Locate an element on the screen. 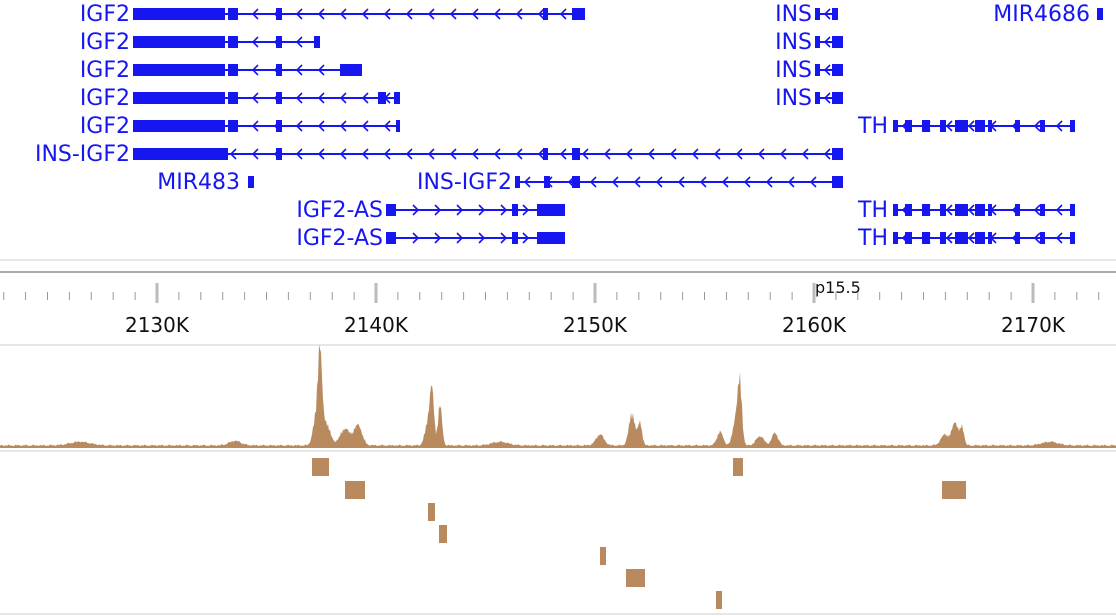 The image size is (1116, 616). ruler-label: 2130K is located at coordinates (157, 325).